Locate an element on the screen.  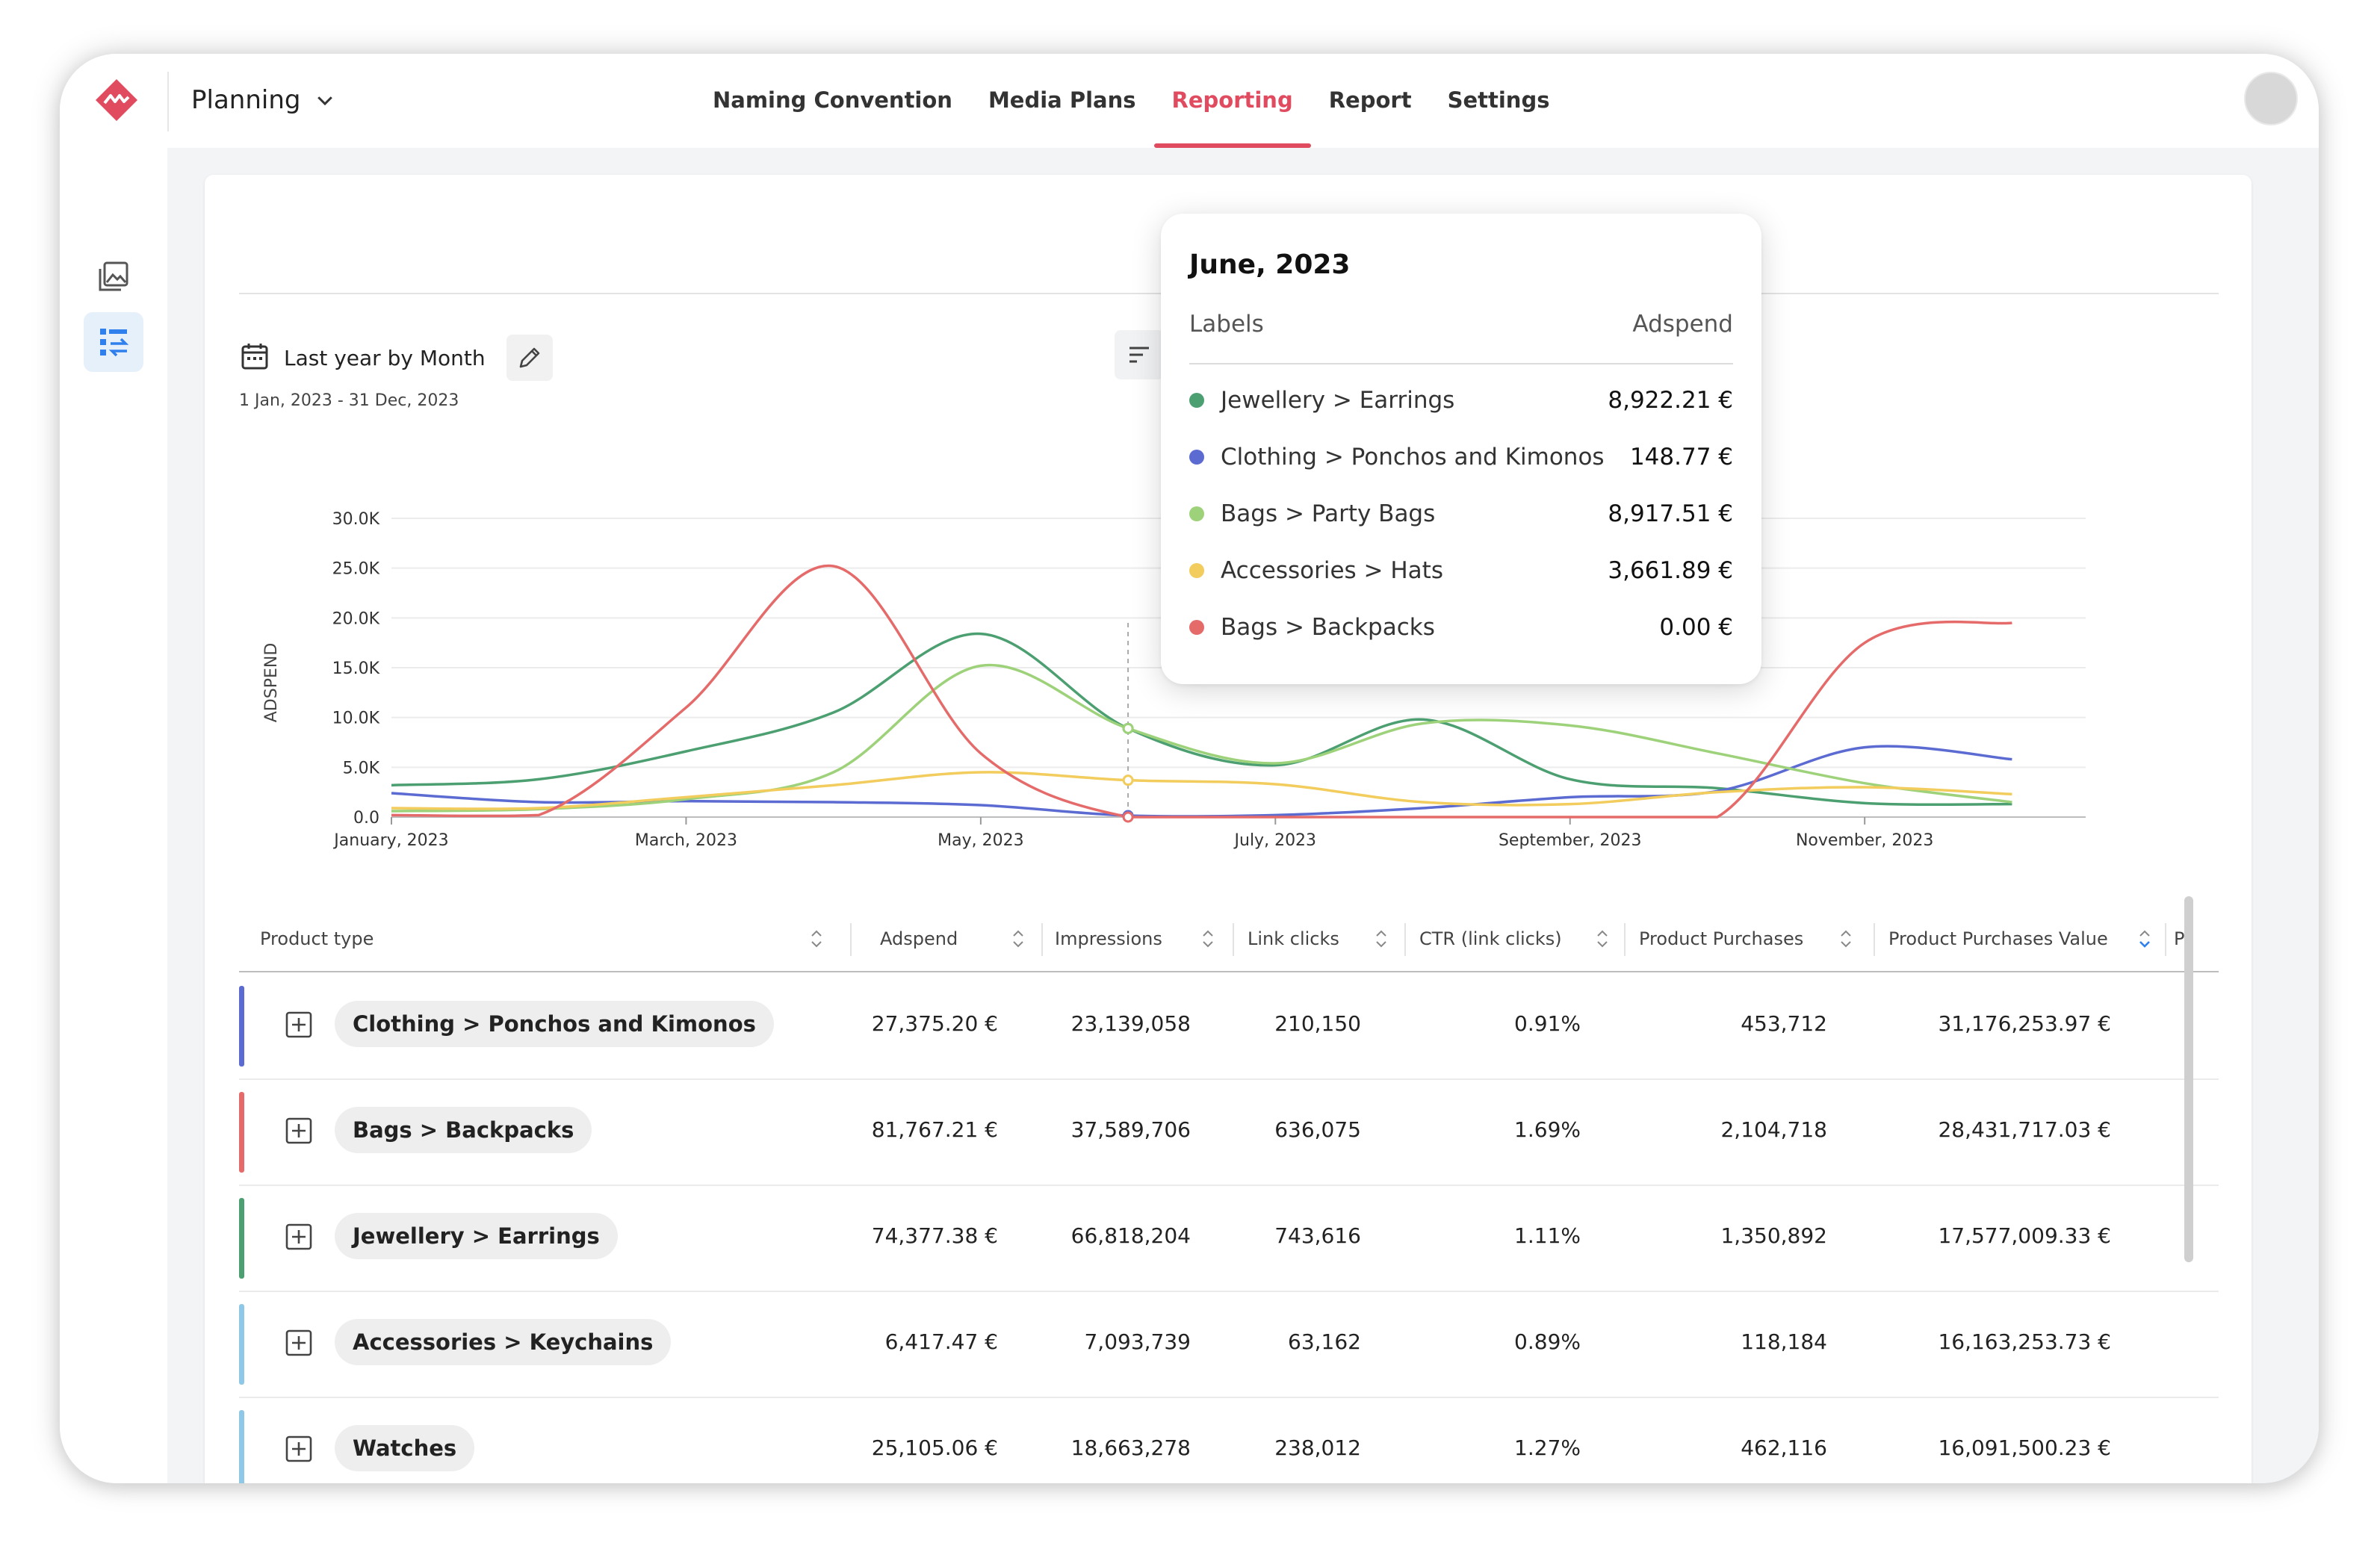
sort-icon is located at coordinates (1139, 355).